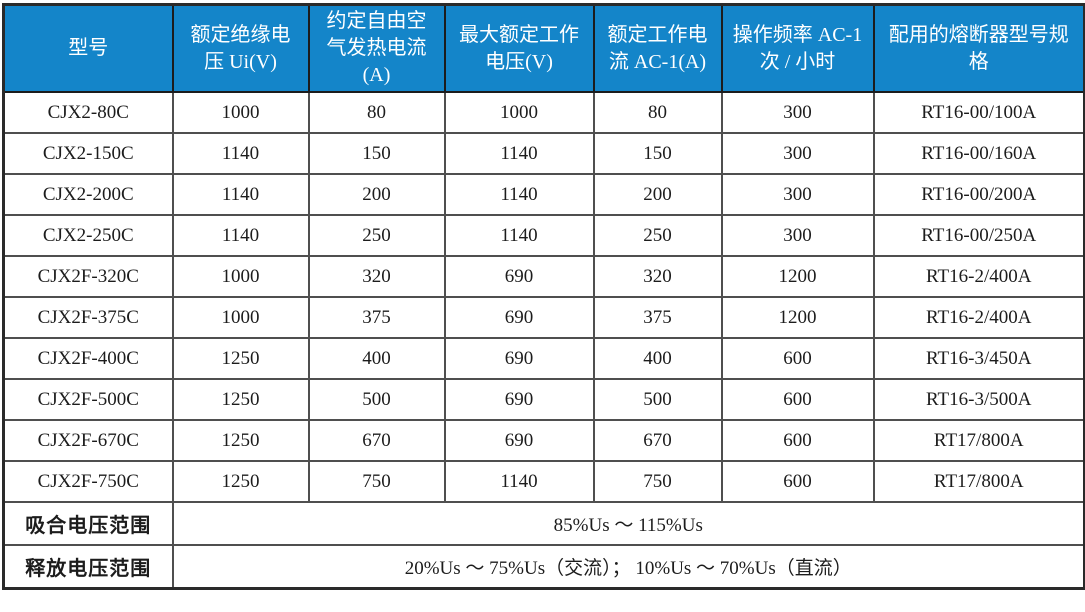  I want to click on column-header: 额定绝缘电压 Ui(V), so click(240, 48).